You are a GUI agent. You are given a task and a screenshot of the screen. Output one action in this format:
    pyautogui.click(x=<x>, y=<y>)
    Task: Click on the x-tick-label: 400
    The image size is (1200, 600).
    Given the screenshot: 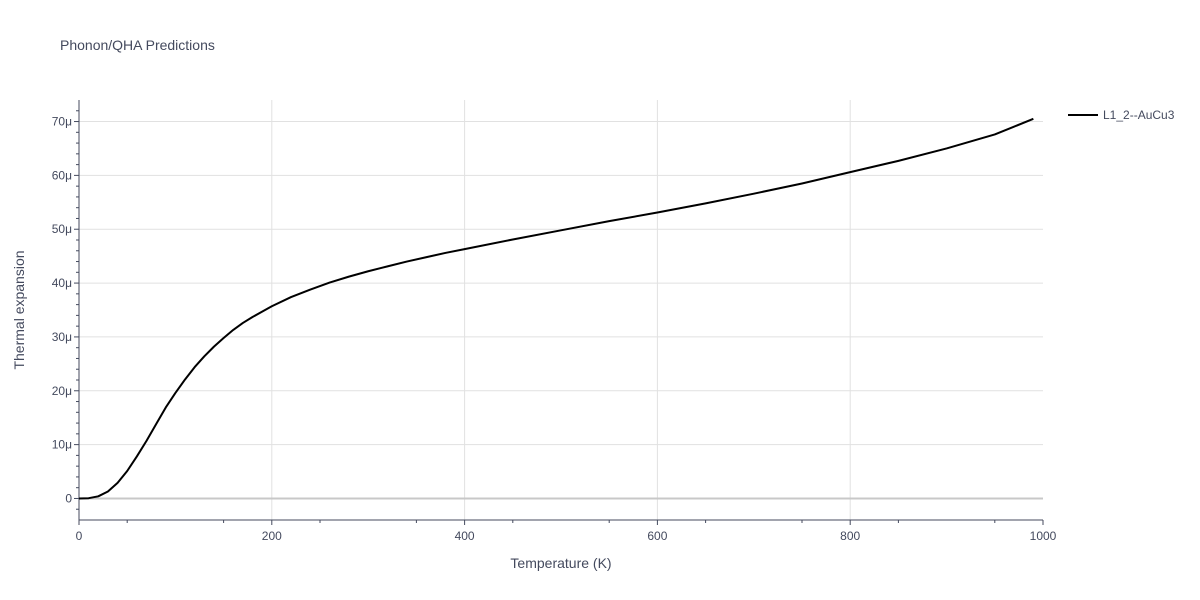 What is the action you would take?
    pyautogui.click(x=465, y=536)
    